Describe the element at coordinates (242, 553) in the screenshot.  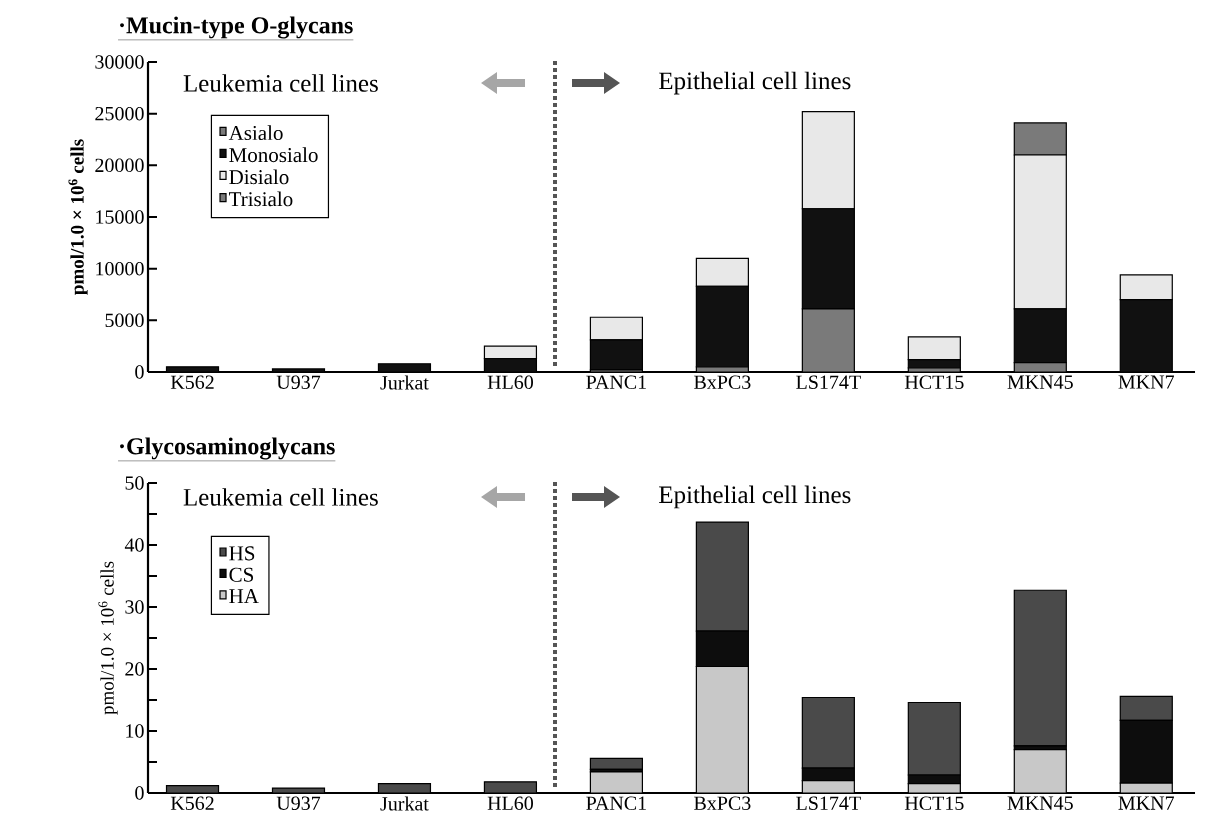
I see `legend-label: HS` at that location.